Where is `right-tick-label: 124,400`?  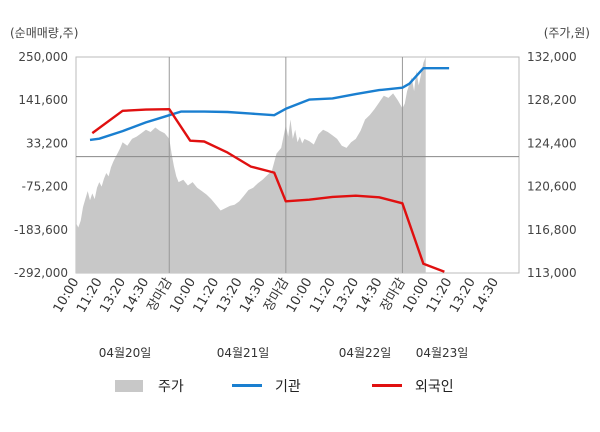 right-tick-label: 124,400 is located at coordinates (552, 143).